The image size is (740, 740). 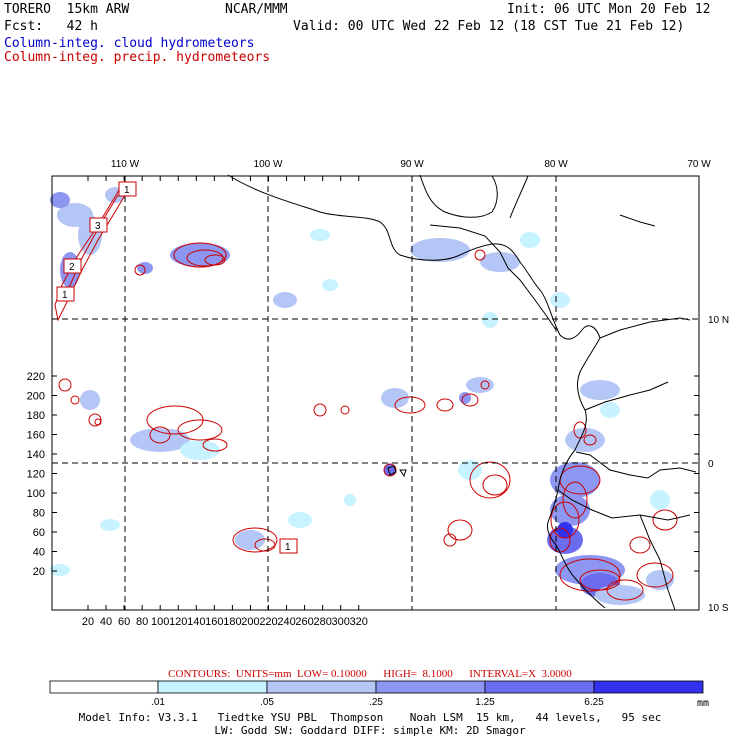 What do you see at coordinates (106, 622) in the screenshot?
I see `x-tick-label: 40` at bounding box center [106, 622].